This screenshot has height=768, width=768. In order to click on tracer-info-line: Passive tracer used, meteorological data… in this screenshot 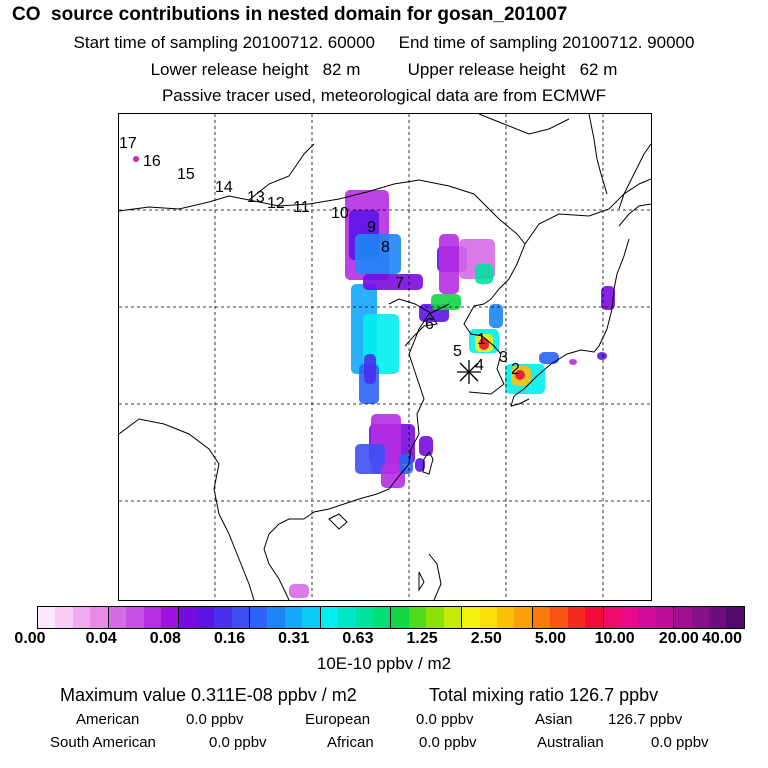, I will do `click(384, 95)`.